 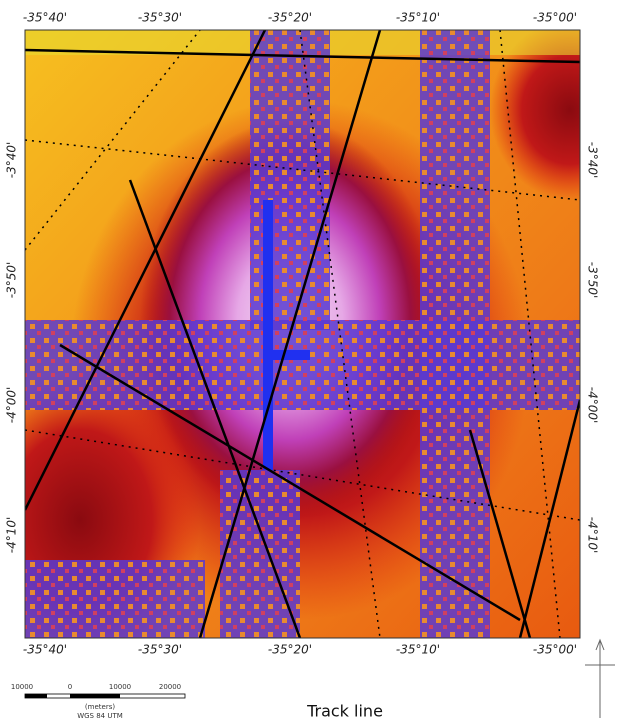 I want to click on scale-bar-graphic, so click(x=105, y=696).